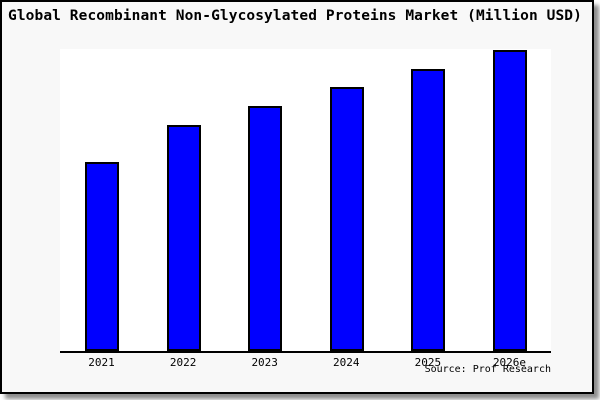  Describe the element at coordinates (510, 200) in the screenshot. I see `bar-2026e` at that location.